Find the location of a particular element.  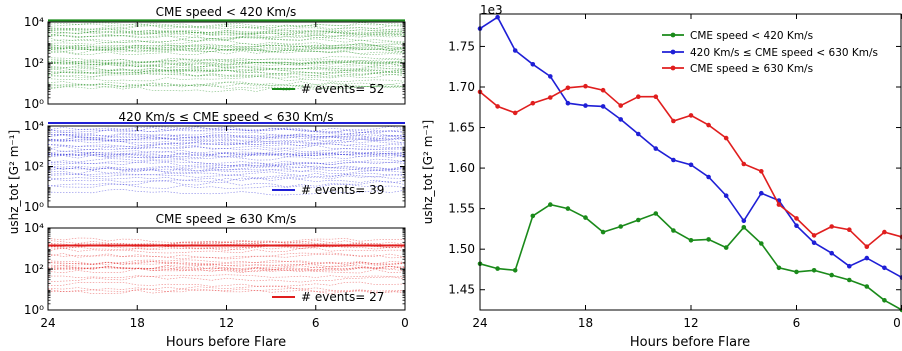

subplot-low-title: CME speed < 420 Km/s is located at coordinates (226, 12).